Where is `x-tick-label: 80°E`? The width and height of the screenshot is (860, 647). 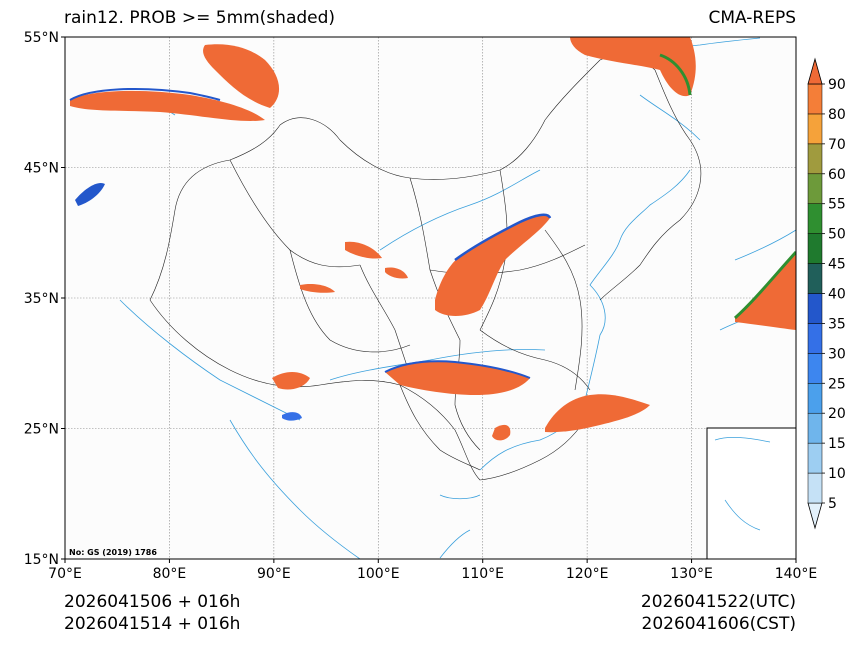
x-tick-label: 80°E is located at coordinates (170, 574).